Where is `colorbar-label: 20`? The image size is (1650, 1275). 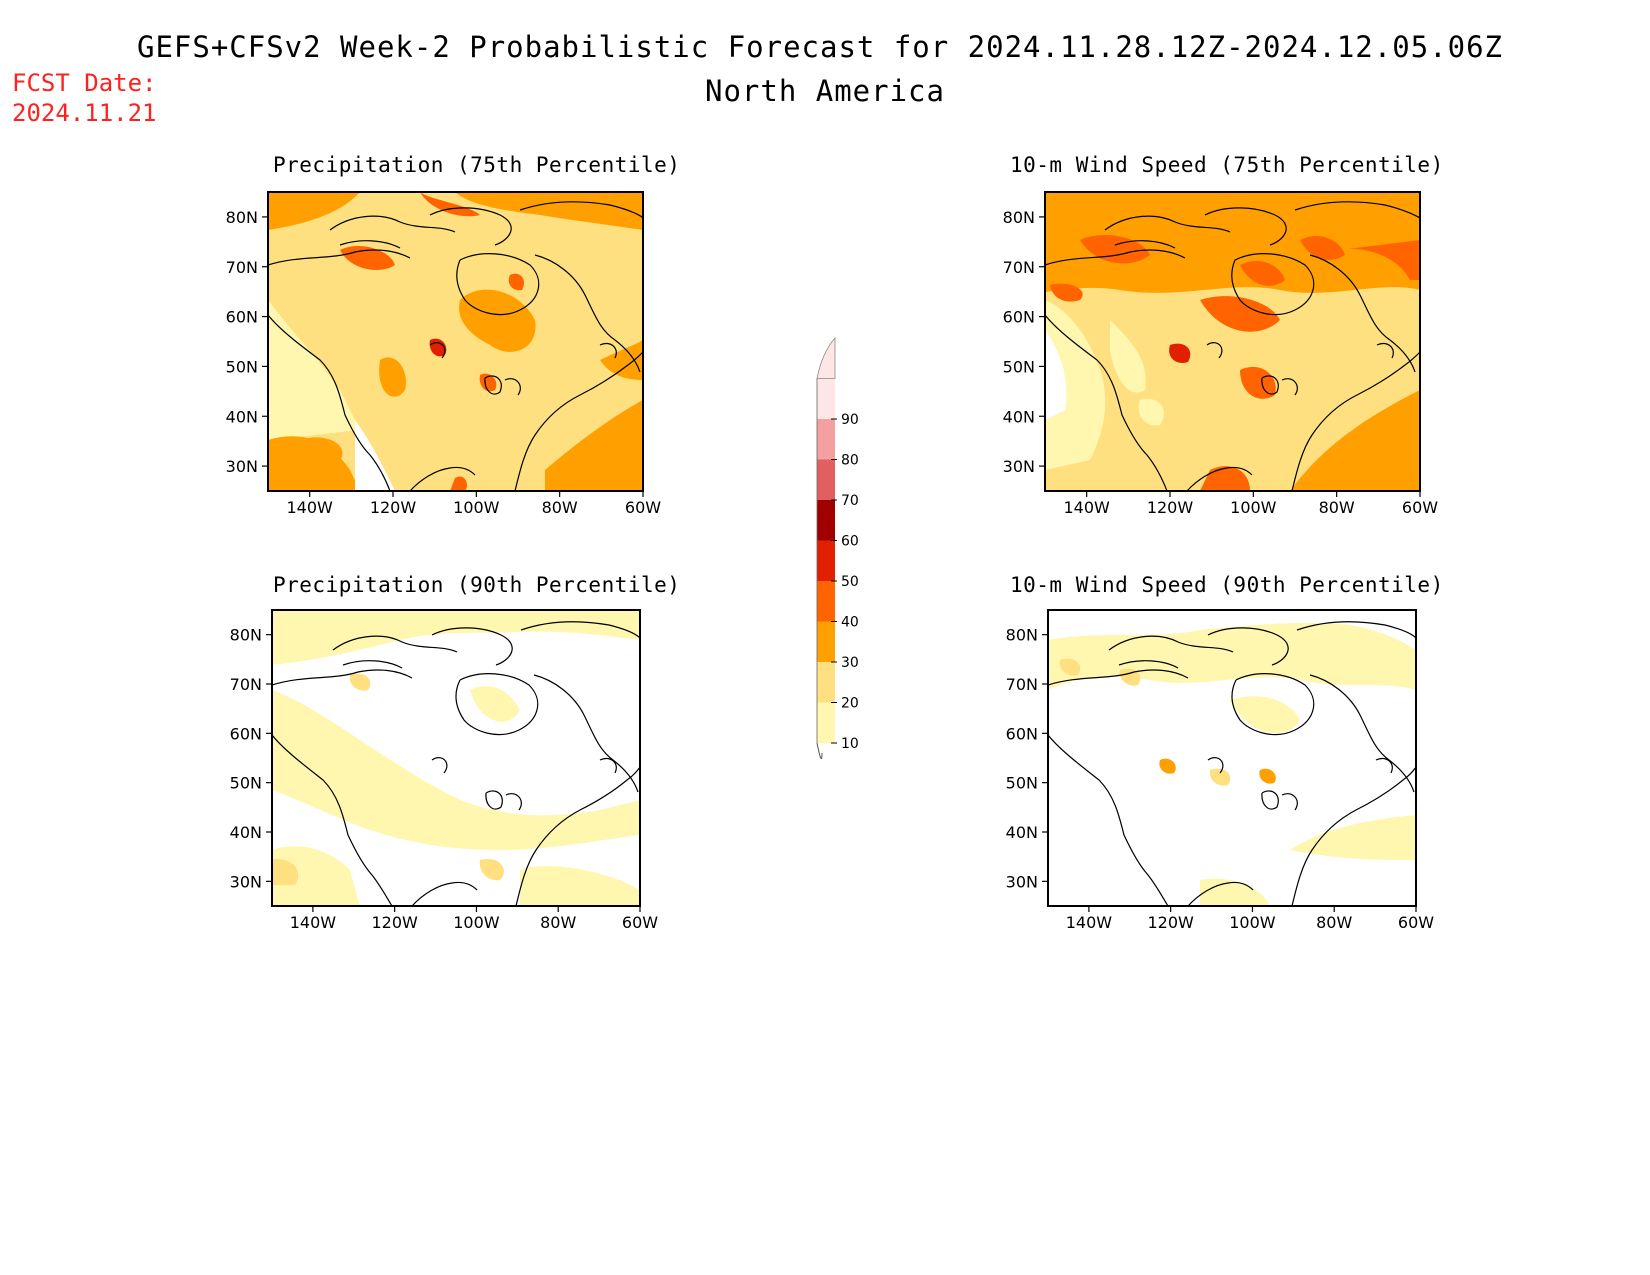
colorbar-label: 20 is located at coordinates (850, 704).